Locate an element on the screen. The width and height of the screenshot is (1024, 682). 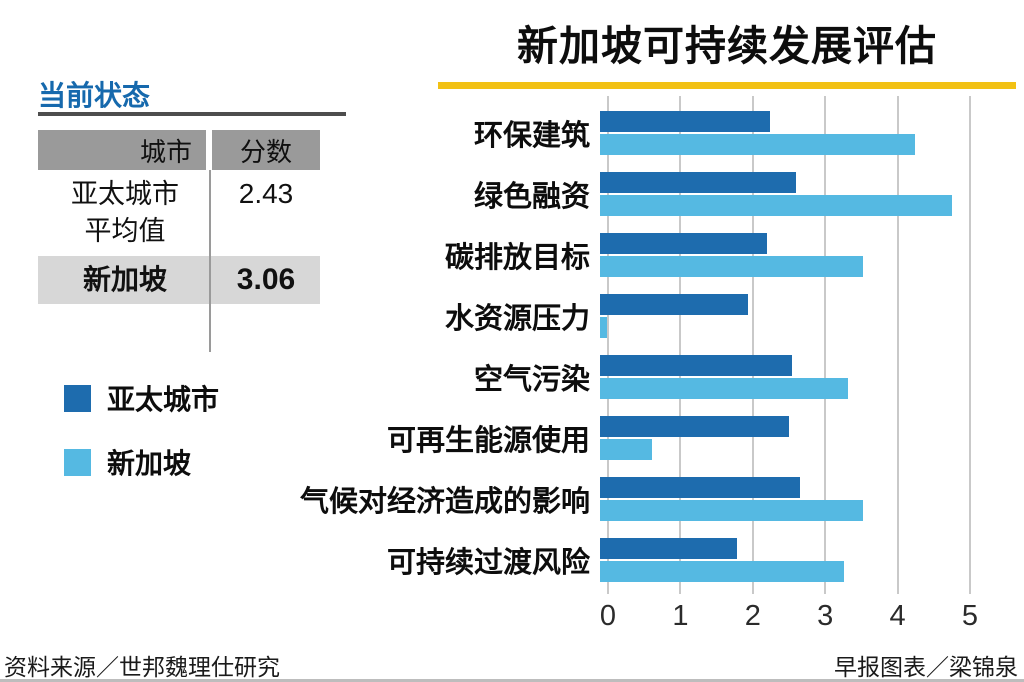
legend-label: 亚太城市 is located at coordinates (163, 399).